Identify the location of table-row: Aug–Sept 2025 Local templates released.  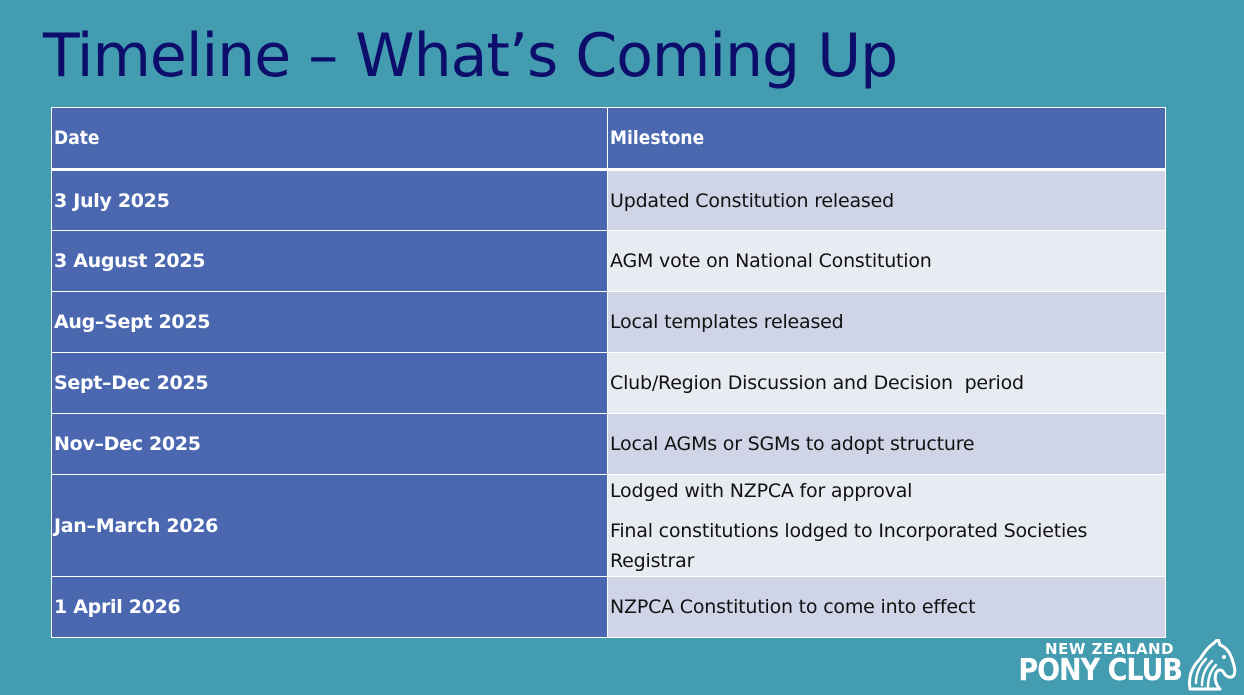
(608, 322).